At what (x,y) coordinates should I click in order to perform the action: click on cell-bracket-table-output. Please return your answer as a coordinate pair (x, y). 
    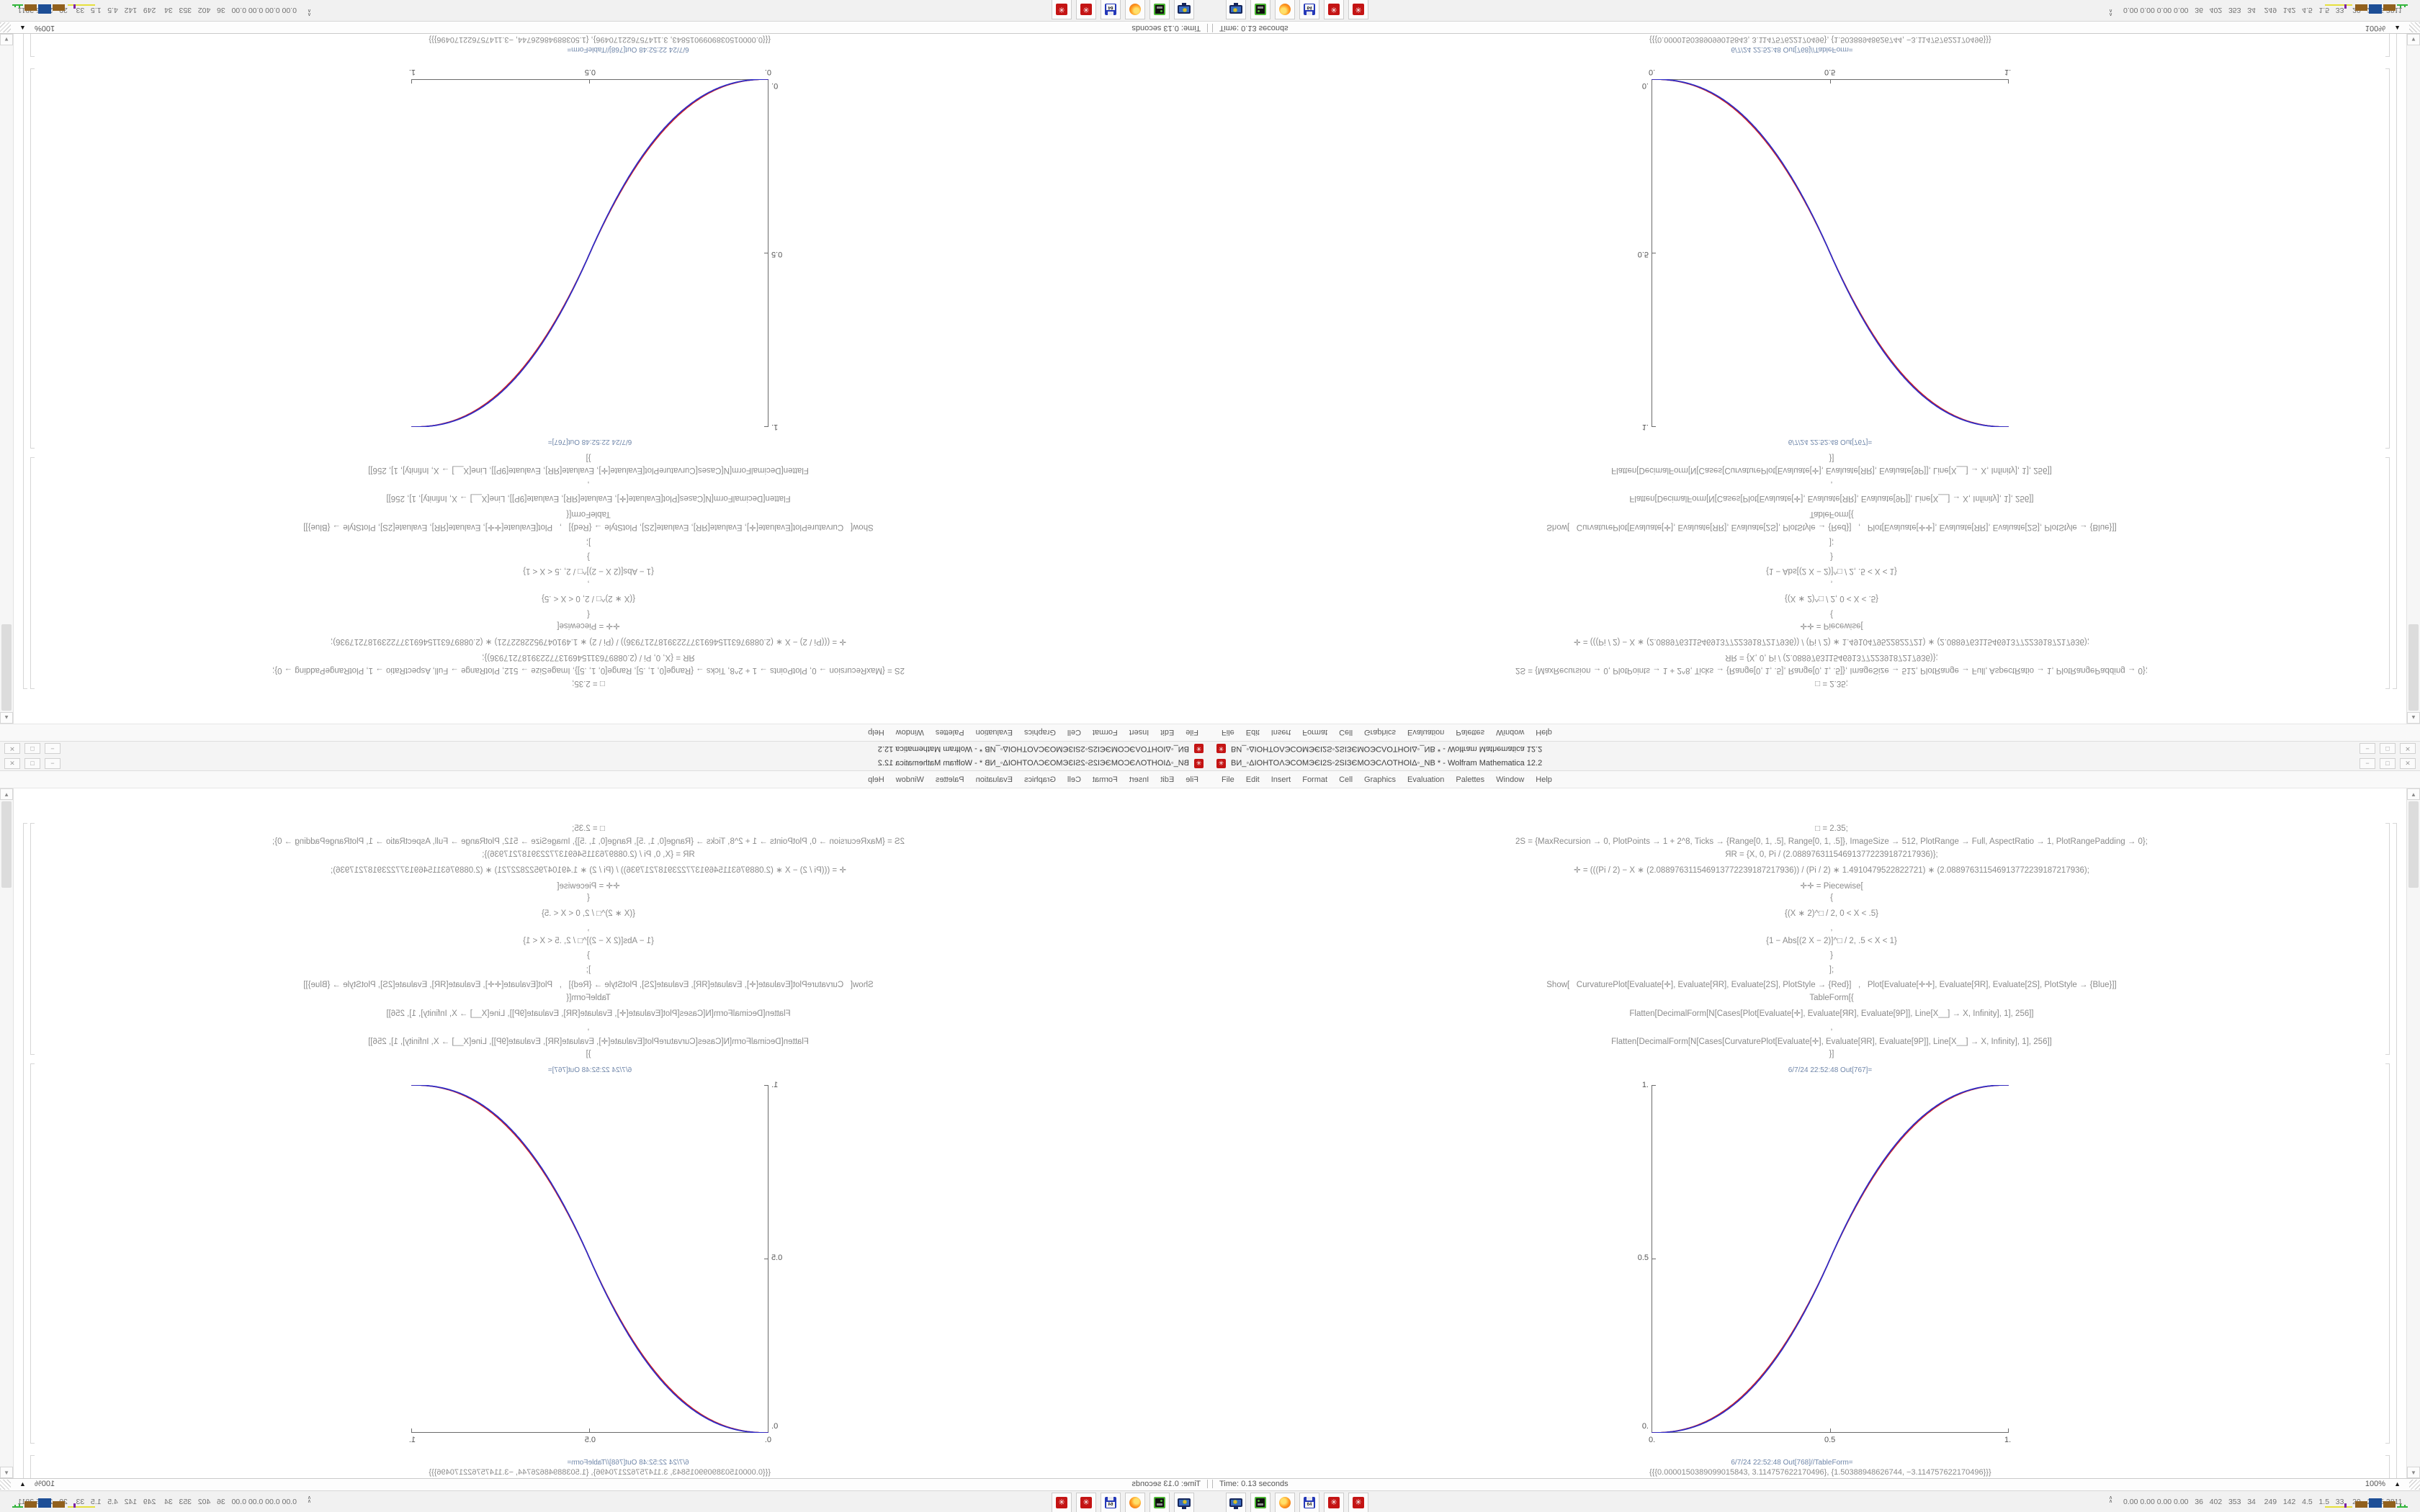
    Looking at the image, I should click on (32, 1466).